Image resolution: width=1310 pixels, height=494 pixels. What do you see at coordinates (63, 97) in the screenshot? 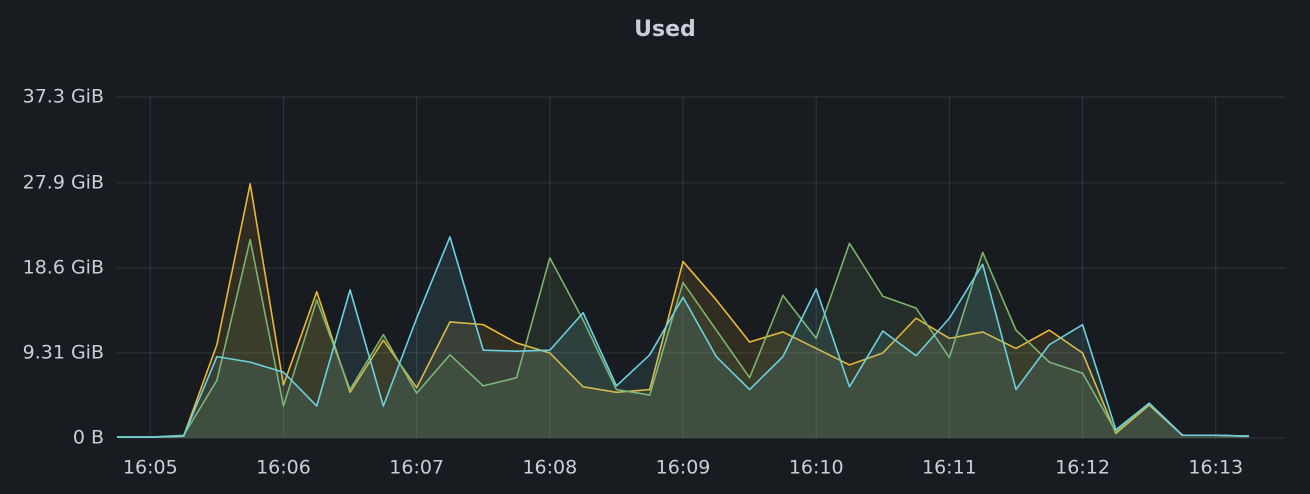
I see `y-tick-label: 37.3 GiB` at bounding box center [63, 97].